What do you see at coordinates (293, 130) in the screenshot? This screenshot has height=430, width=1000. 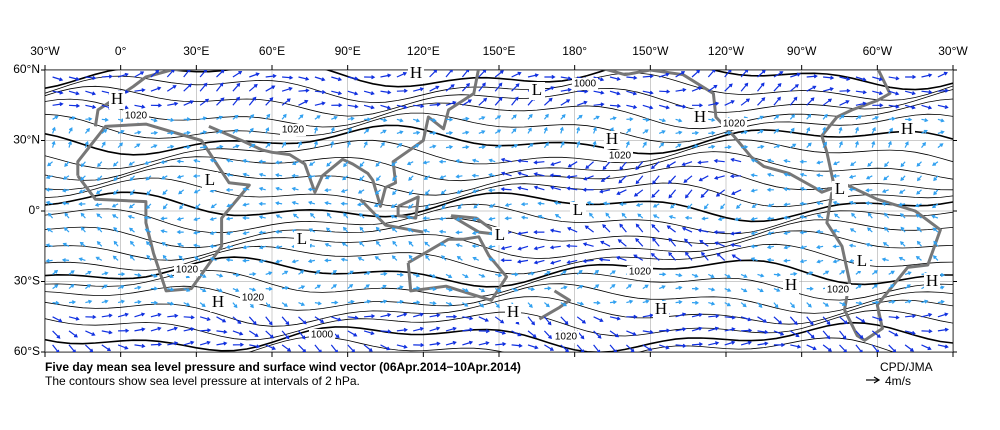 I see `contour-label: 1020` at bounding box center [293, 130].